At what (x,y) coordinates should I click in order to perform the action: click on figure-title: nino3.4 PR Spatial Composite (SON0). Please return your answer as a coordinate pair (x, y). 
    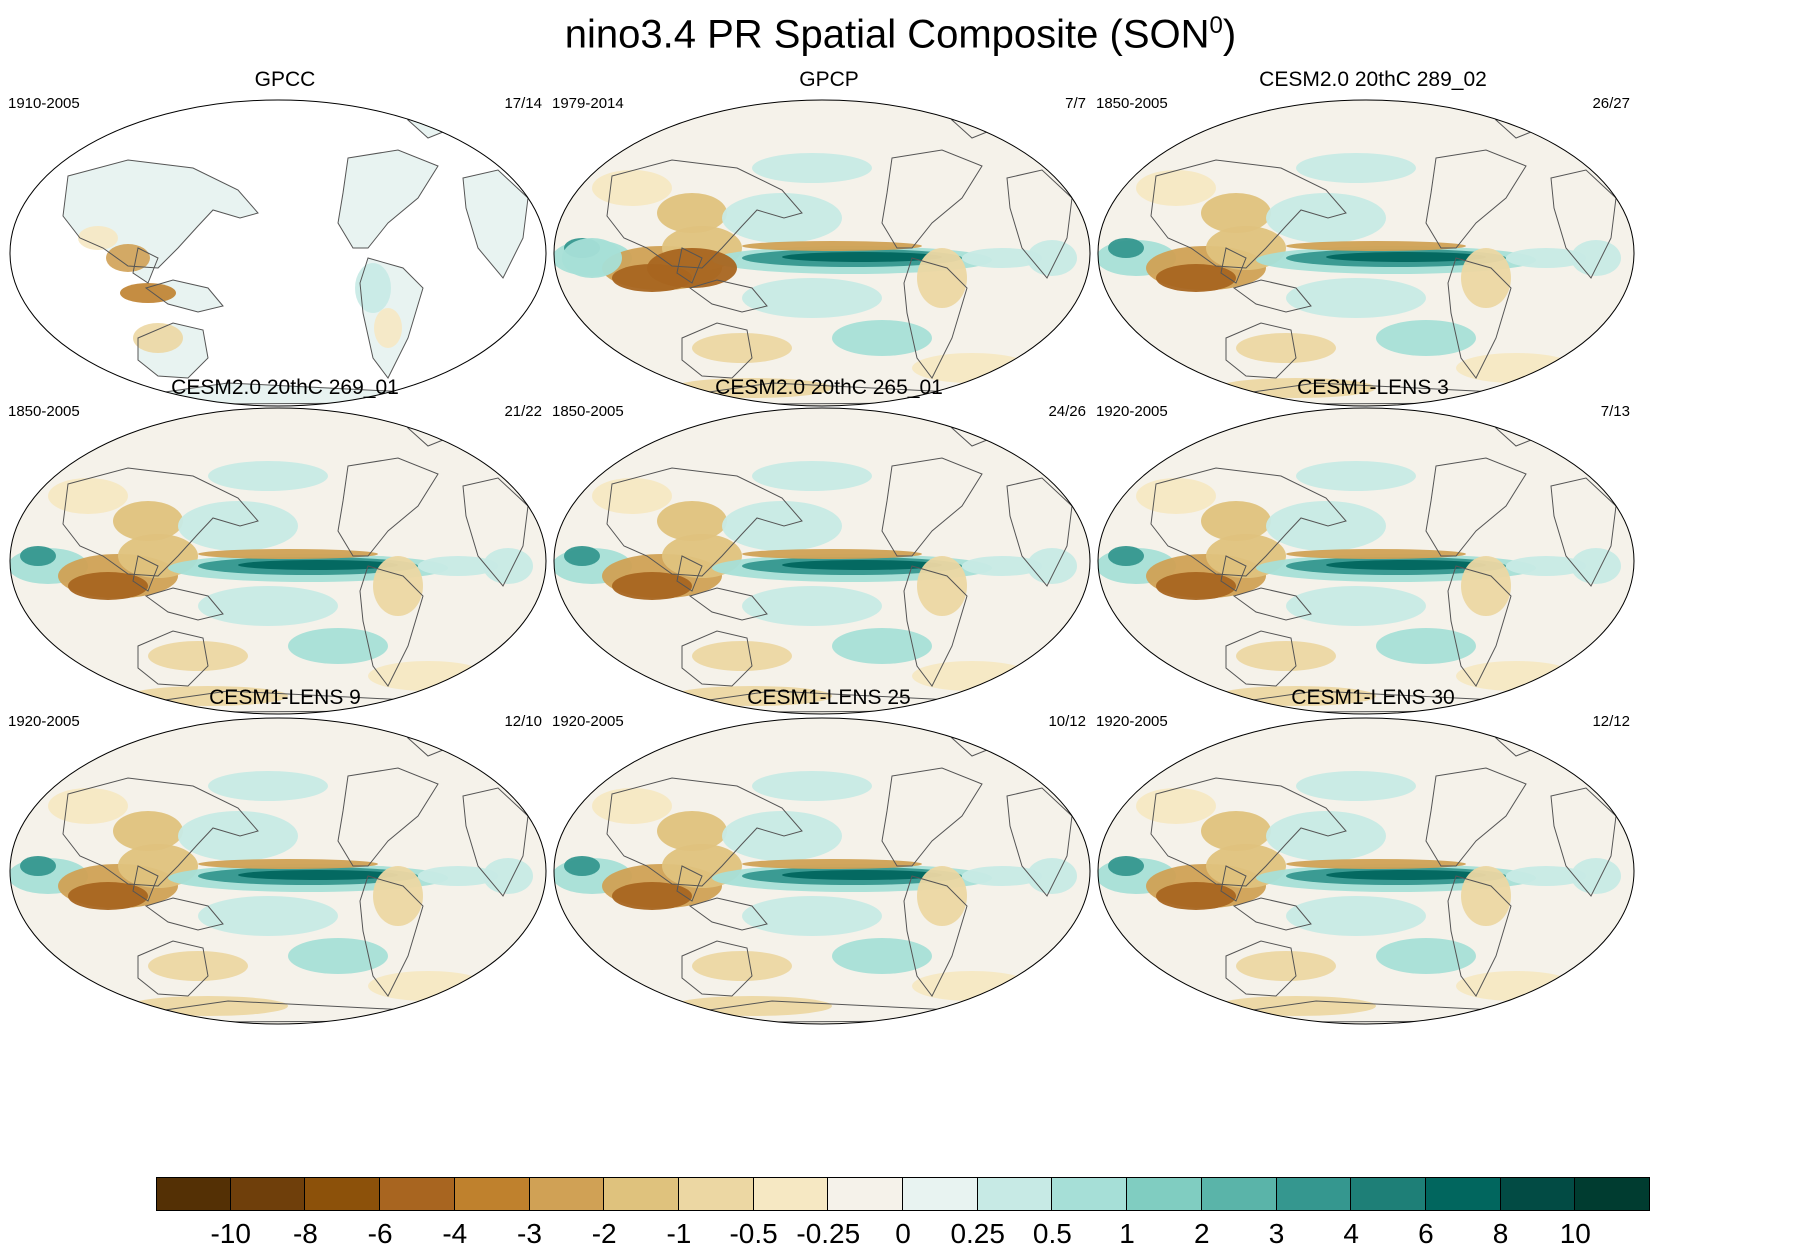
    Looking at the image, I should click on (900, 34).